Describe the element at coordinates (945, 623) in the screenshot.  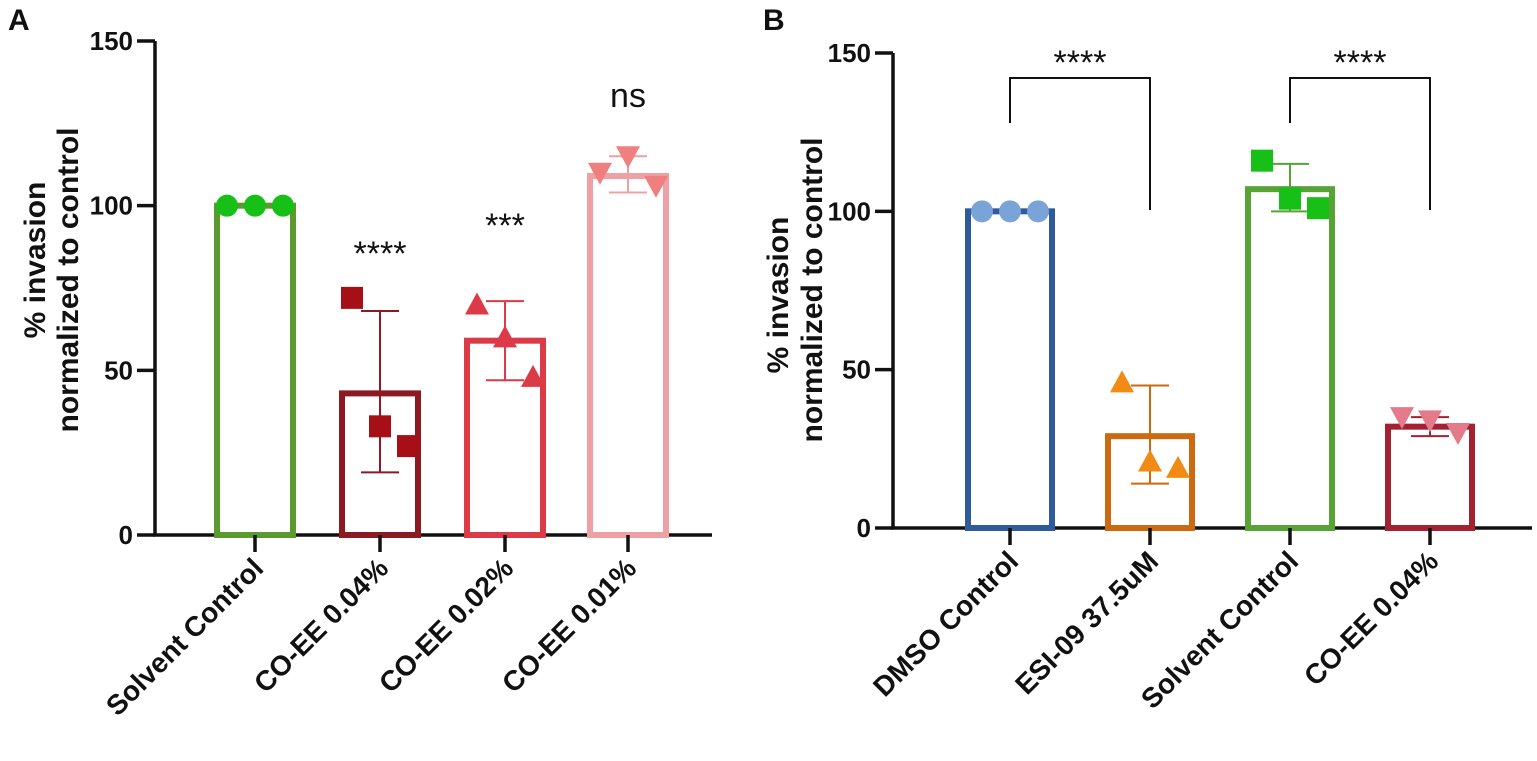
I see `panel-b-category-label: DMSO Control` at that location.